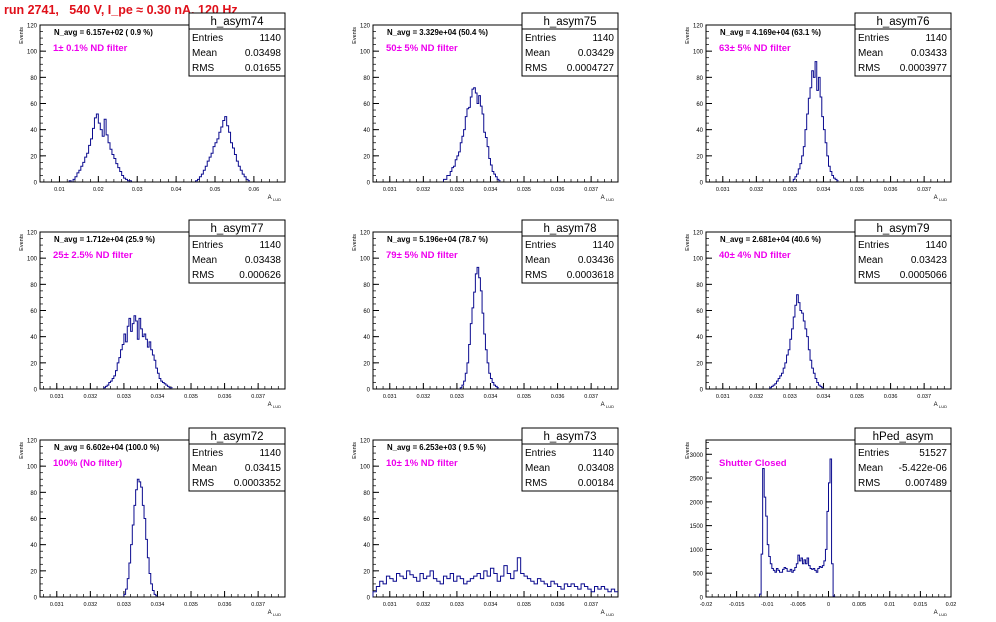 Image resolution: width=996 pixels, height=622 pixels. Describe the element at coordinates (215, 190) in the screenshot. I see `x-tick-label: 0.05` at that location.